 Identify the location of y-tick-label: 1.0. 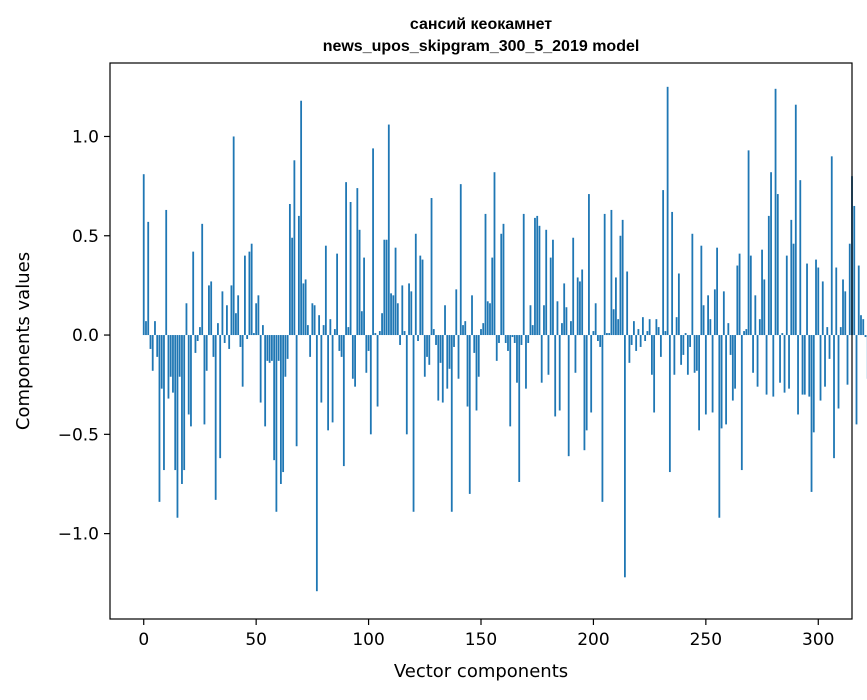
(85, 137).